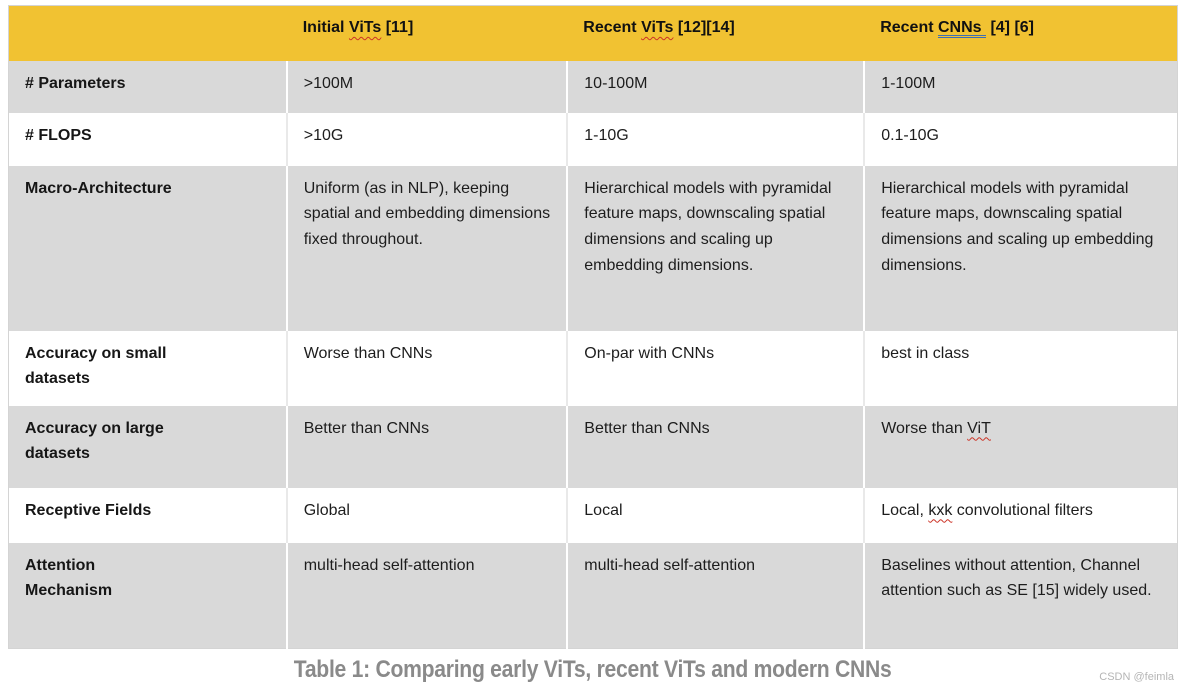 This screenshot has width=1186, height=693. What do you see at coordinates (148, 446) in the screenshot?
I see `row-label: Accuracy on large datasets` at bounding box center [148, 446].